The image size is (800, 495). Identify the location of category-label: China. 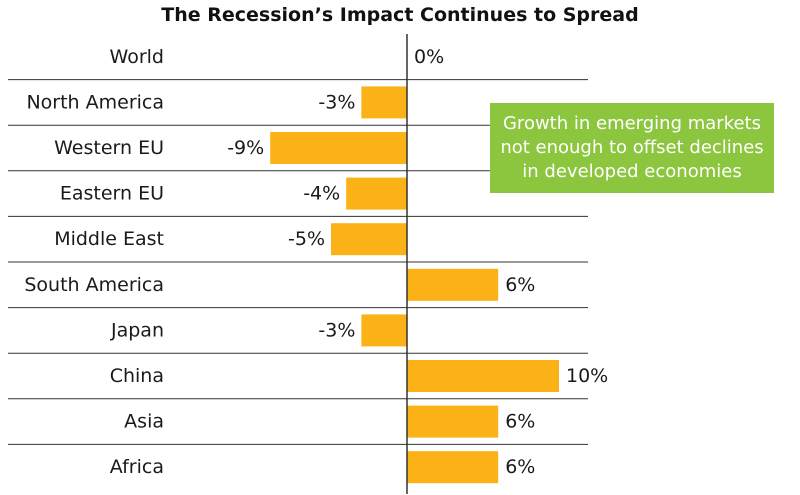
(137, 376).